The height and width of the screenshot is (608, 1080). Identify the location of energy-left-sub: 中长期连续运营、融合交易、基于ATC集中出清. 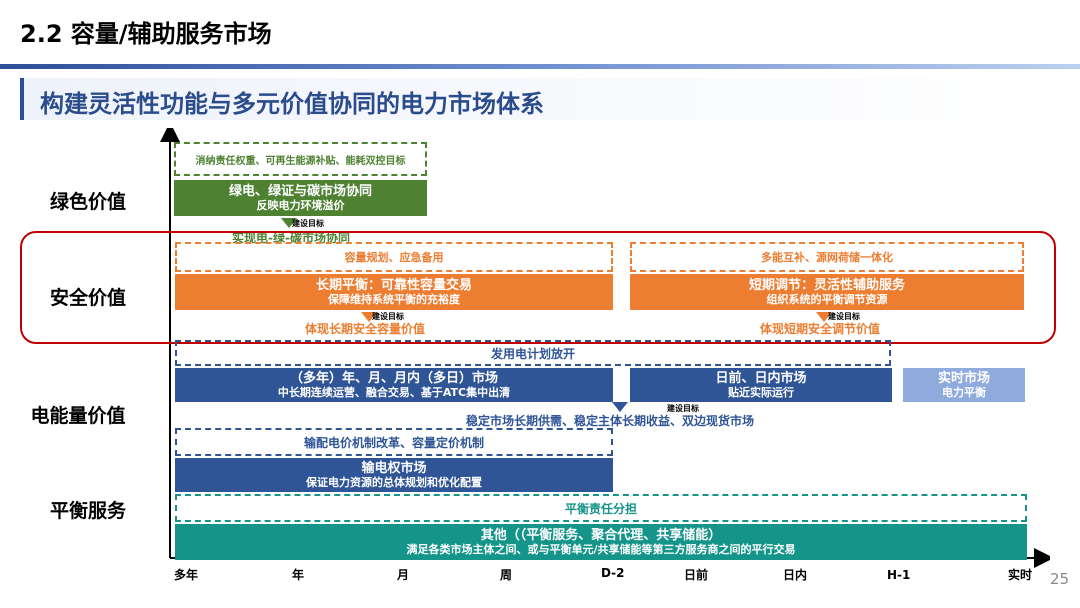
(394, 393).